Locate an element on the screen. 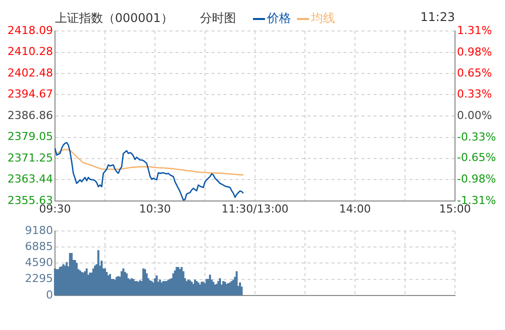 This screenshot has height=330, width=505. y-tick-label: 2371.25 is located at coordinates (30, 157).